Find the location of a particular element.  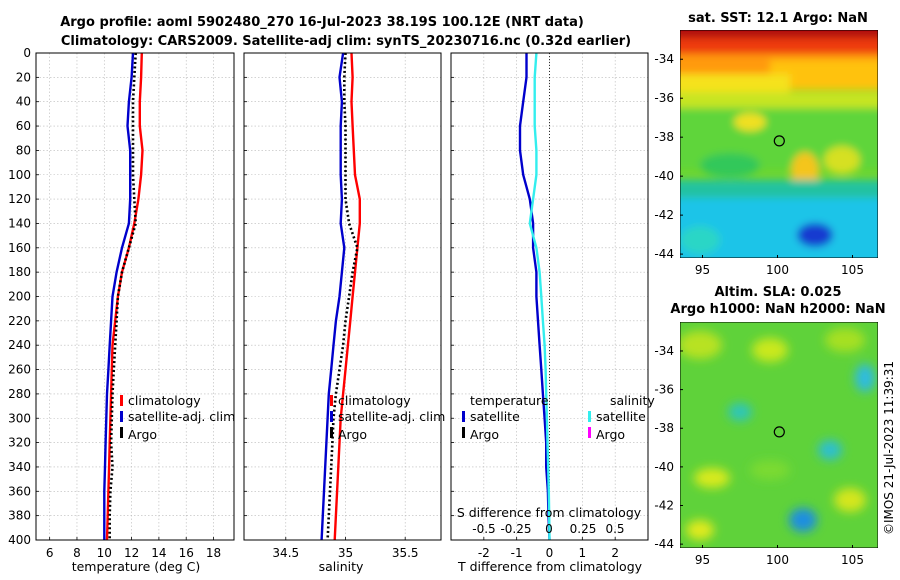

y-tick-label: 200 is located at coordinates (19, 297).